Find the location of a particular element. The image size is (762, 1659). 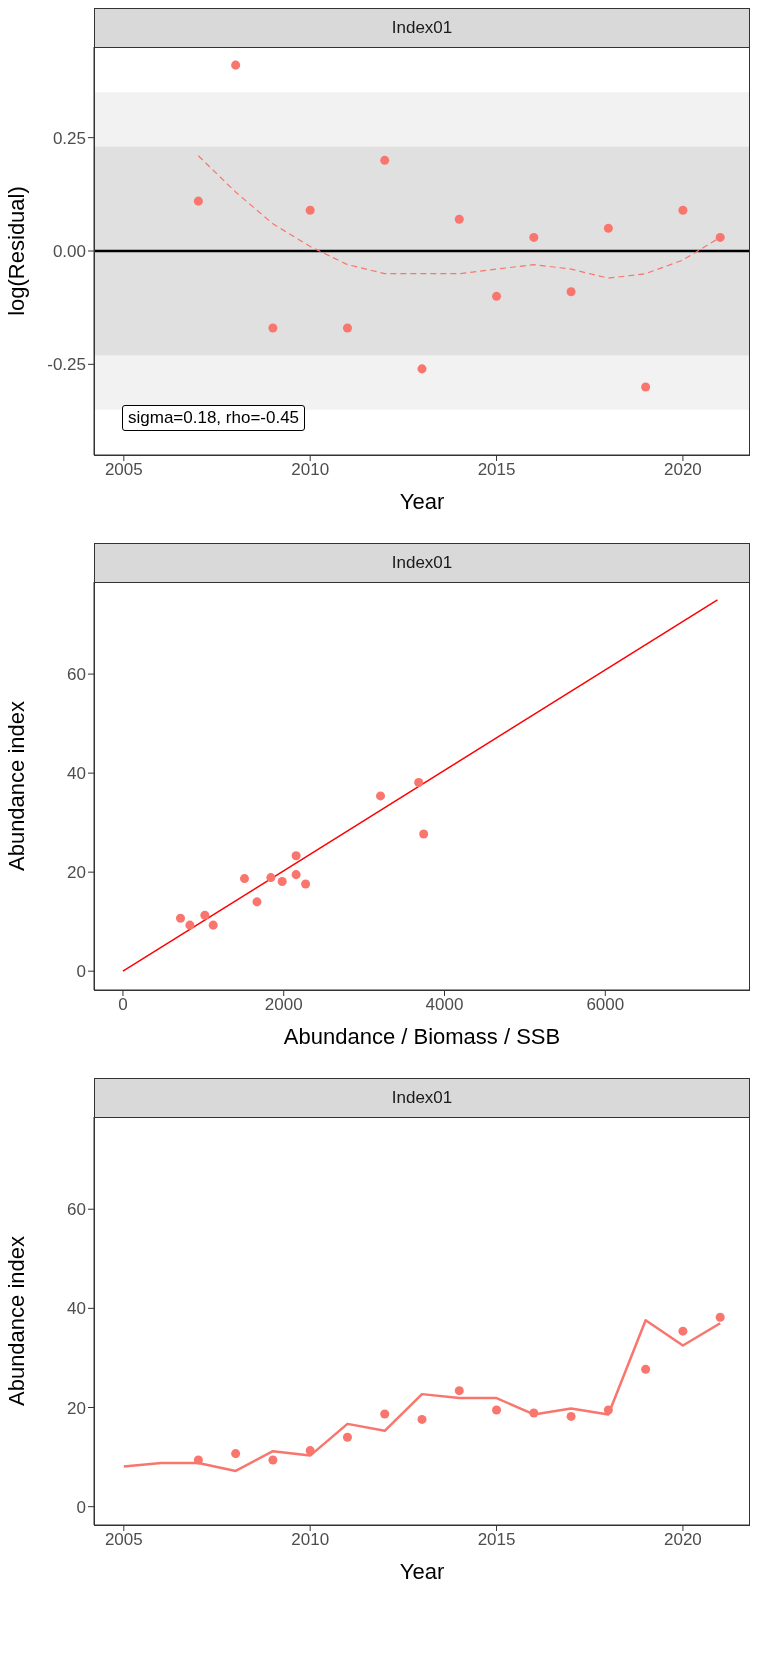

y-tick-label: 0.00 is located at coordinates (69, 252).